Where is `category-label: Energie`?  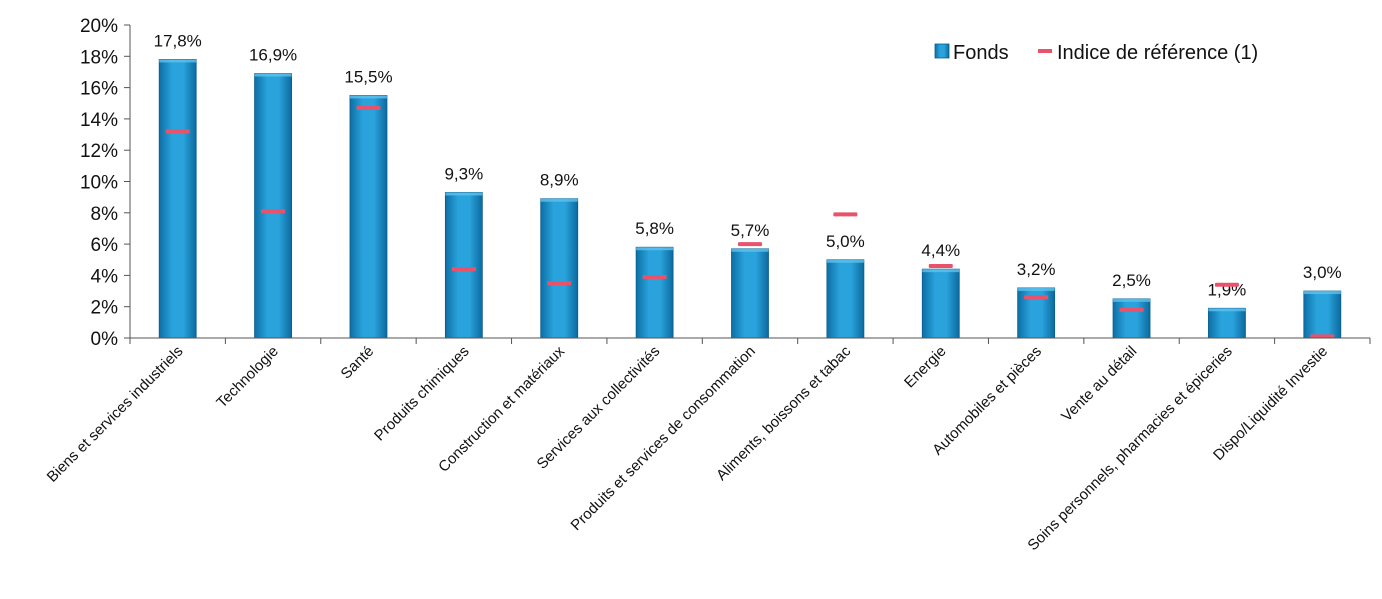
category-label: Energie is located at coordinates (925, 367).